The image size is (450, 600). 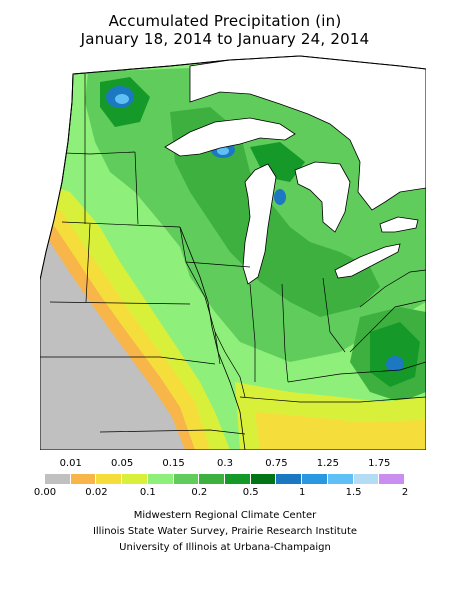 What do you see at coordinates (280, 197) in the screenshot?
I see `precip-spot-0.75-michigan` at bounding box center [280, 197].